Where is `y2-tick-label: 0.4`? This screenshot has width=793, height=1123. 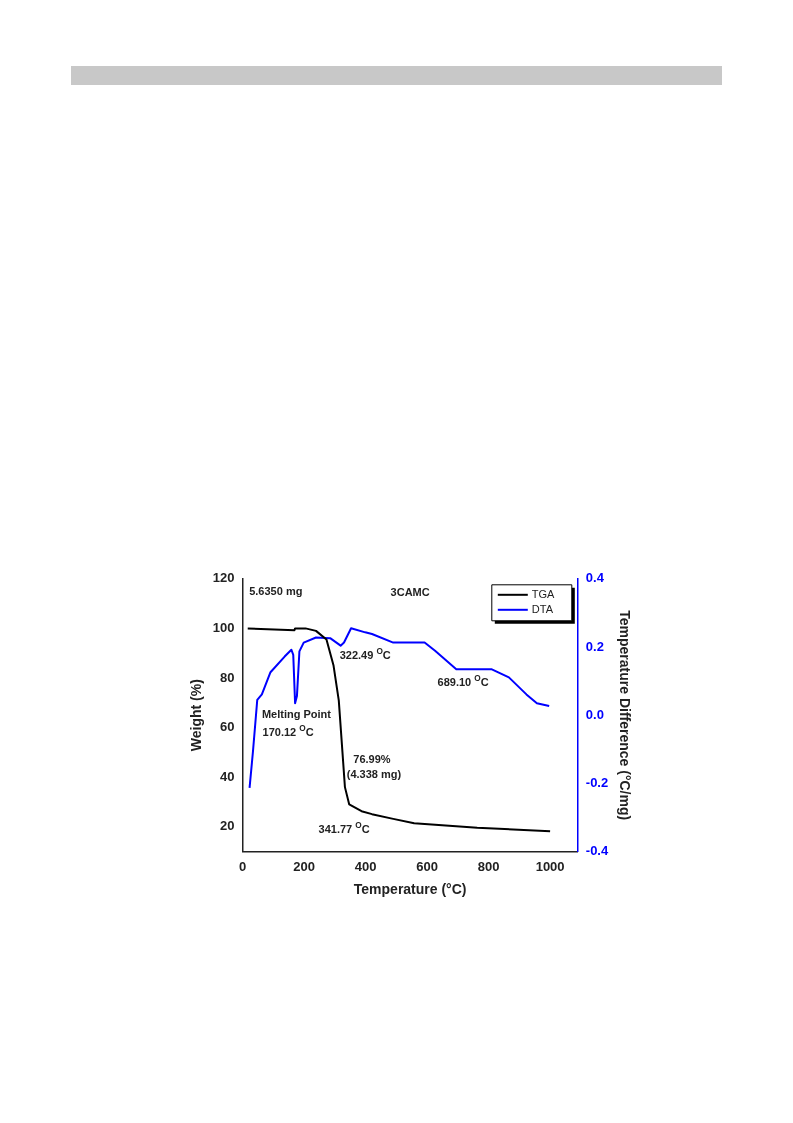 y2-tick-label: 0.4 is located at coordinates (595, 578).